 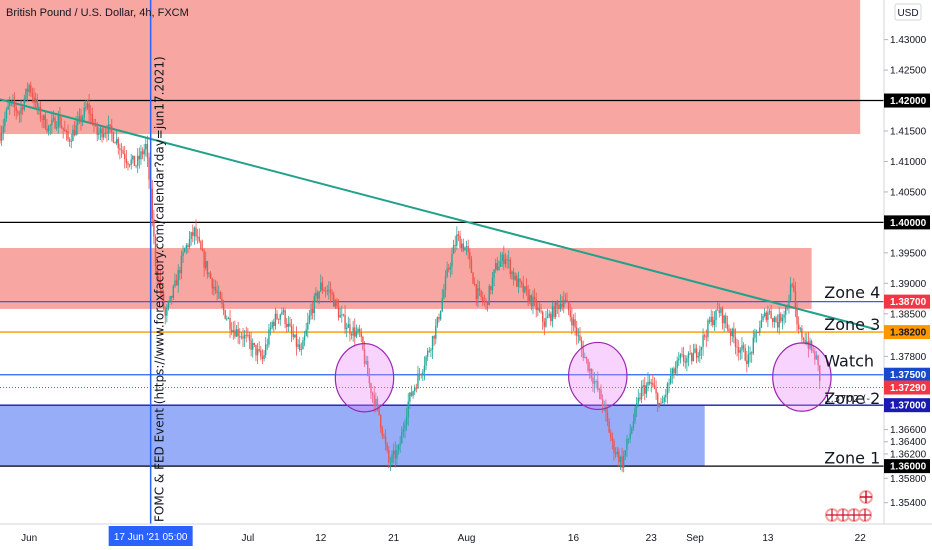 I want to click on zone-label: Watch, so click(x=849, y=361).